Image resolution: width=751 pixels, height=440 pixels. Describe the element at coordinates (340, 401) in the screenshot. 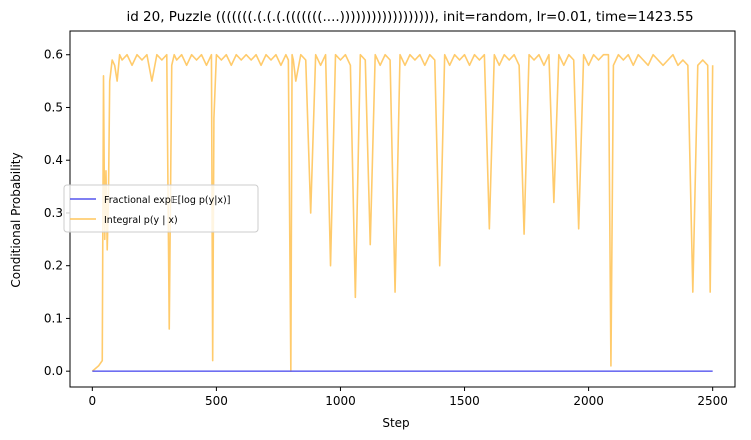

I see `x-tick-label: 1000` at that location.